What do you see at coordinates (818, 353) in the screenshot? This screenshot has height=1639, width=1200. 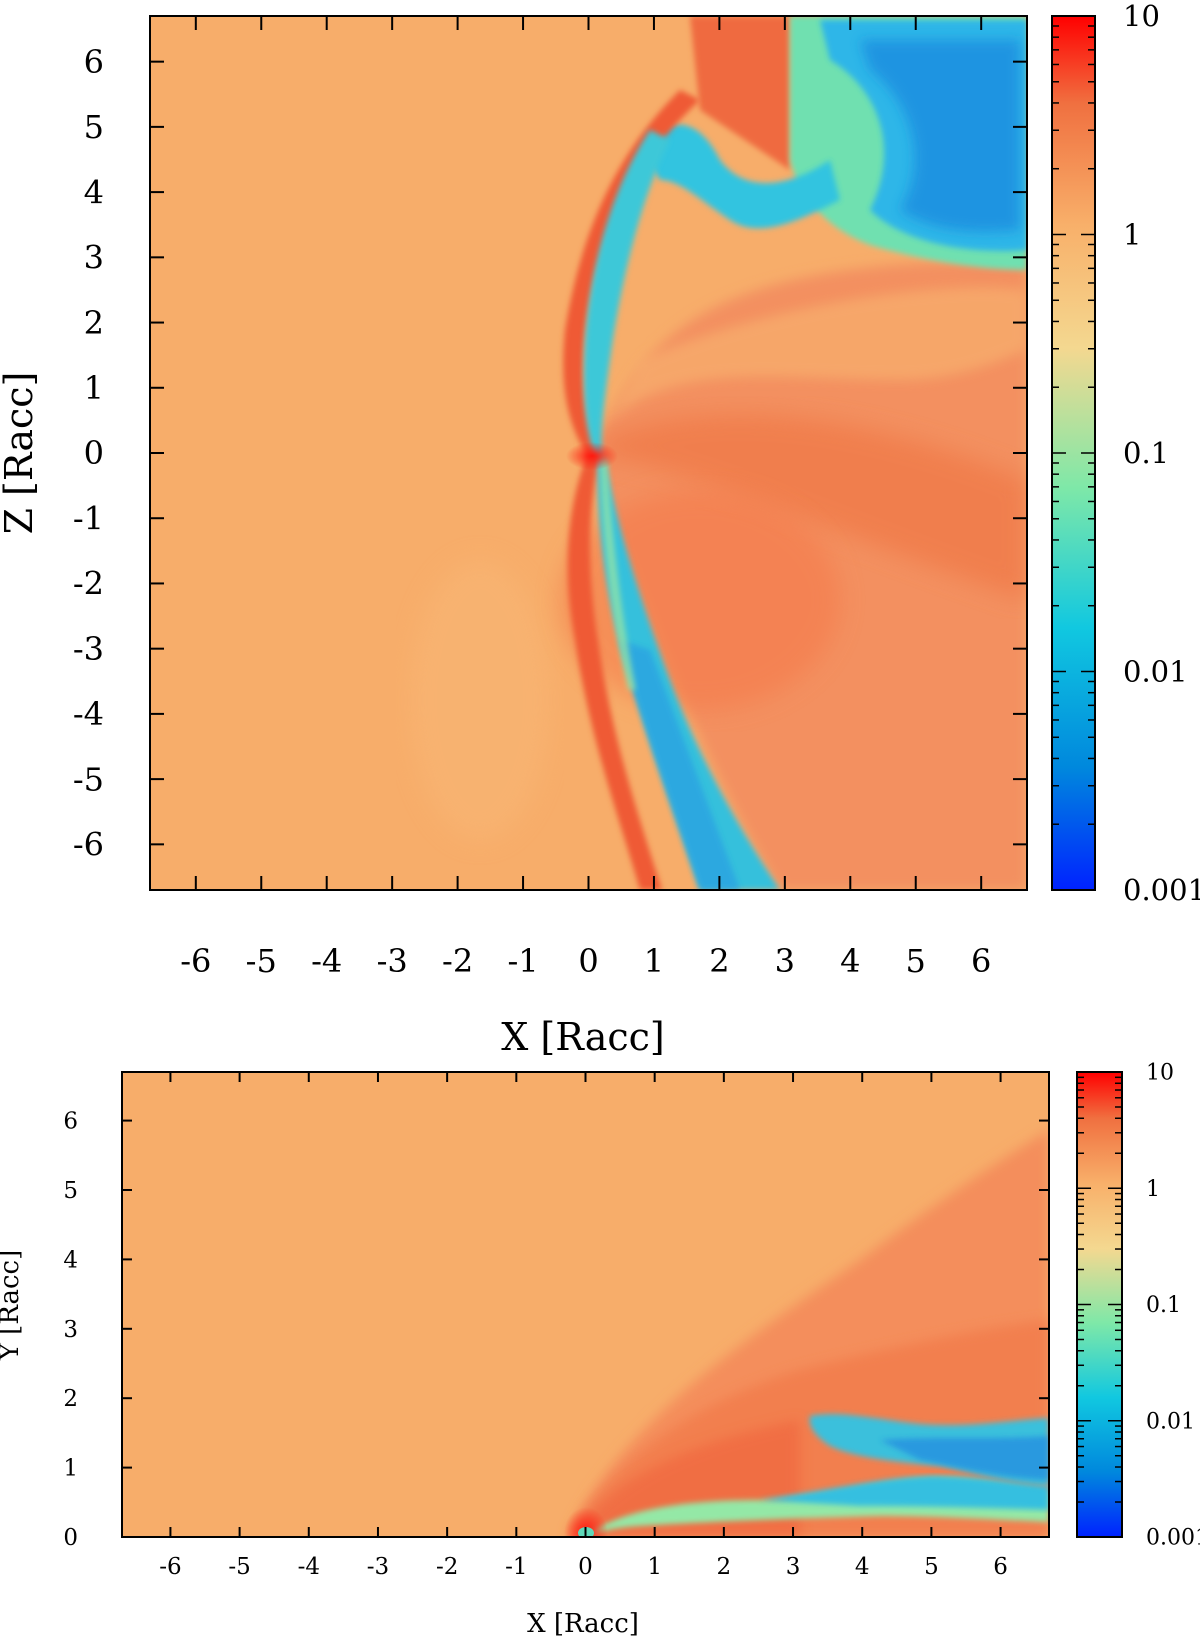 I see `upper-plateau` at bounding box center [818, 353].